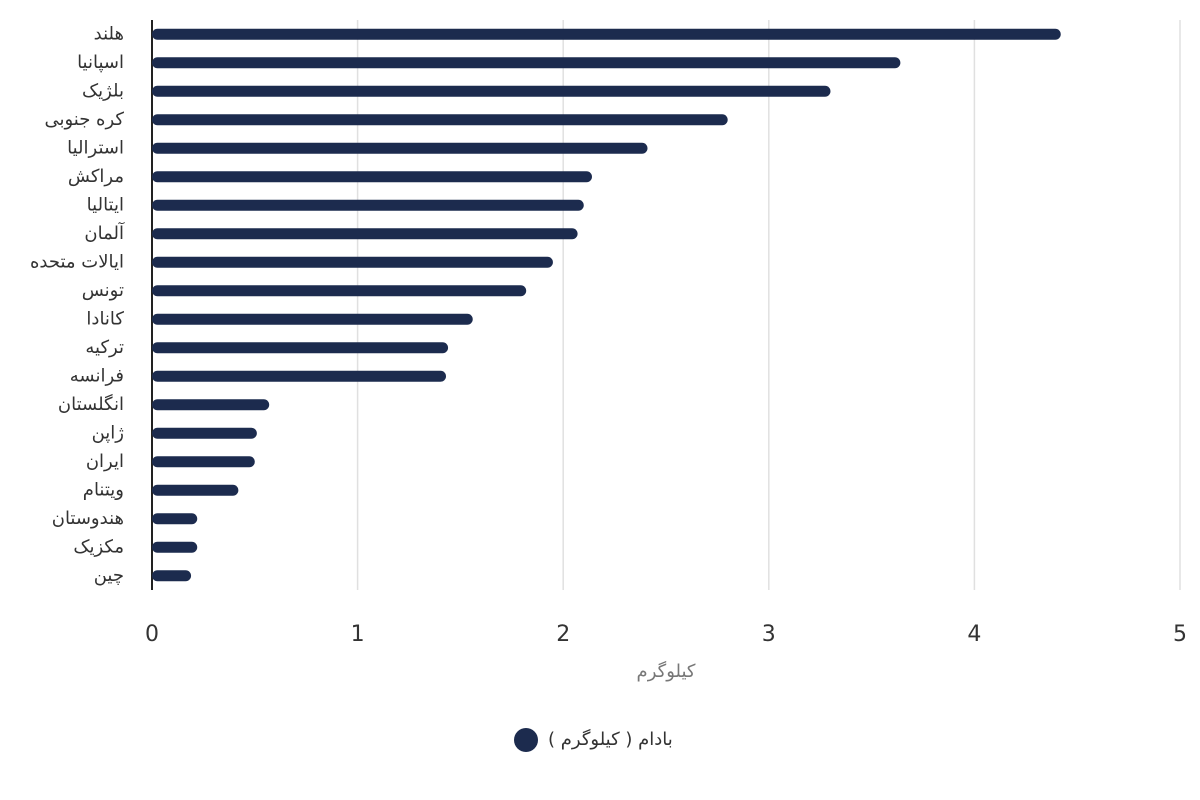 The height and width of the screenshot is (800, 1200). I want to click on y-tick-label: کانادا, so click(105, 318).